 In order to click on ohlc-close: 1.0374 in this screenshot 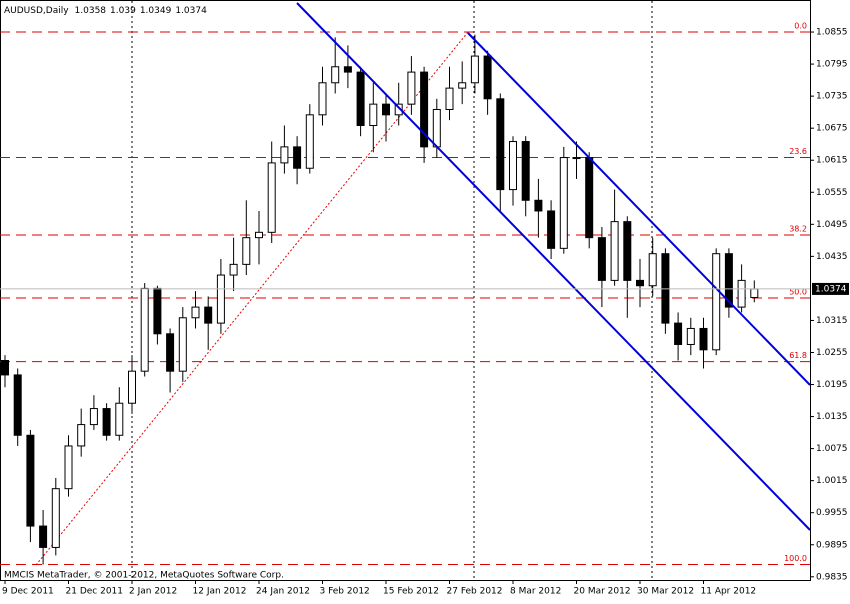, I will do `click(191, 11)`.